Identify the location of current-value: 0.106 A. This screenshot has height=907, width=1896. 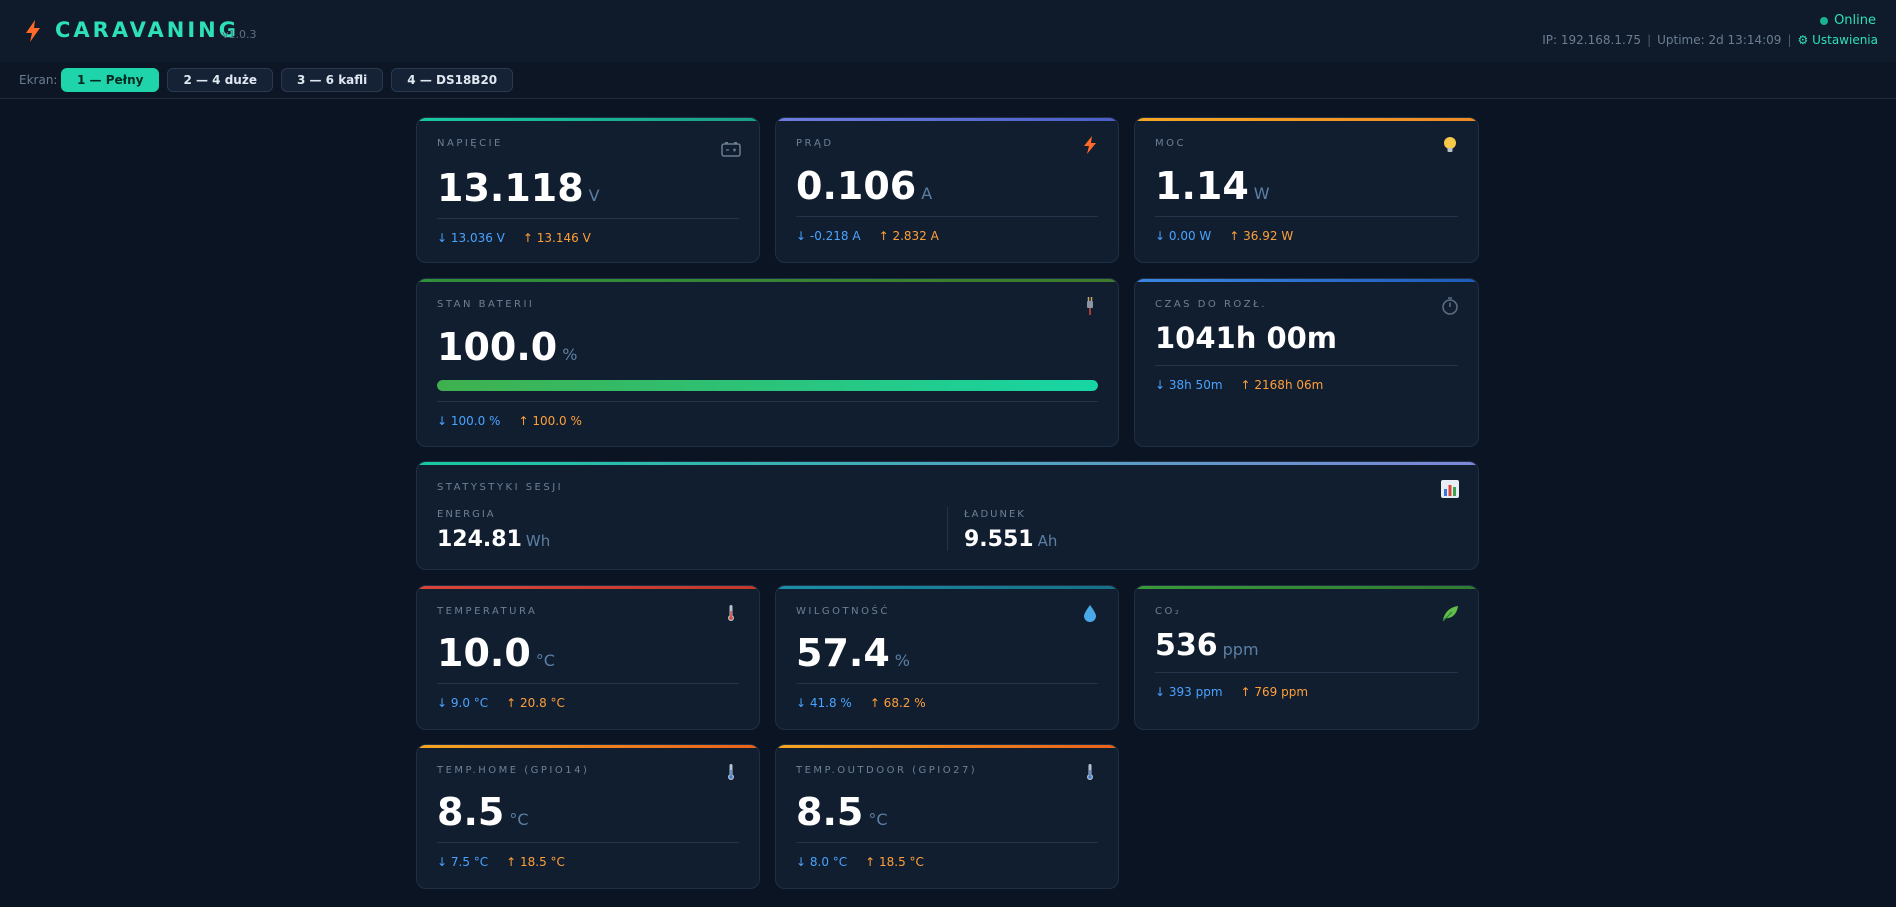
(864, 186).